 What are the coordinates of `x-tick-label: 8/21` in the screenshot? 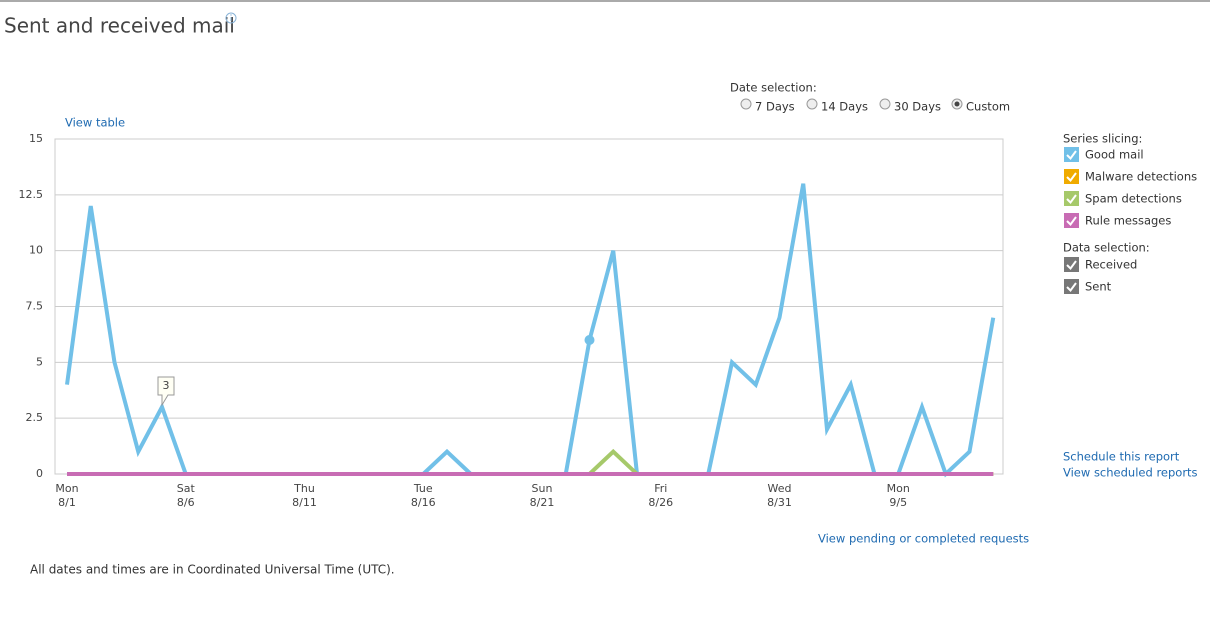 It's located at (542, 502).